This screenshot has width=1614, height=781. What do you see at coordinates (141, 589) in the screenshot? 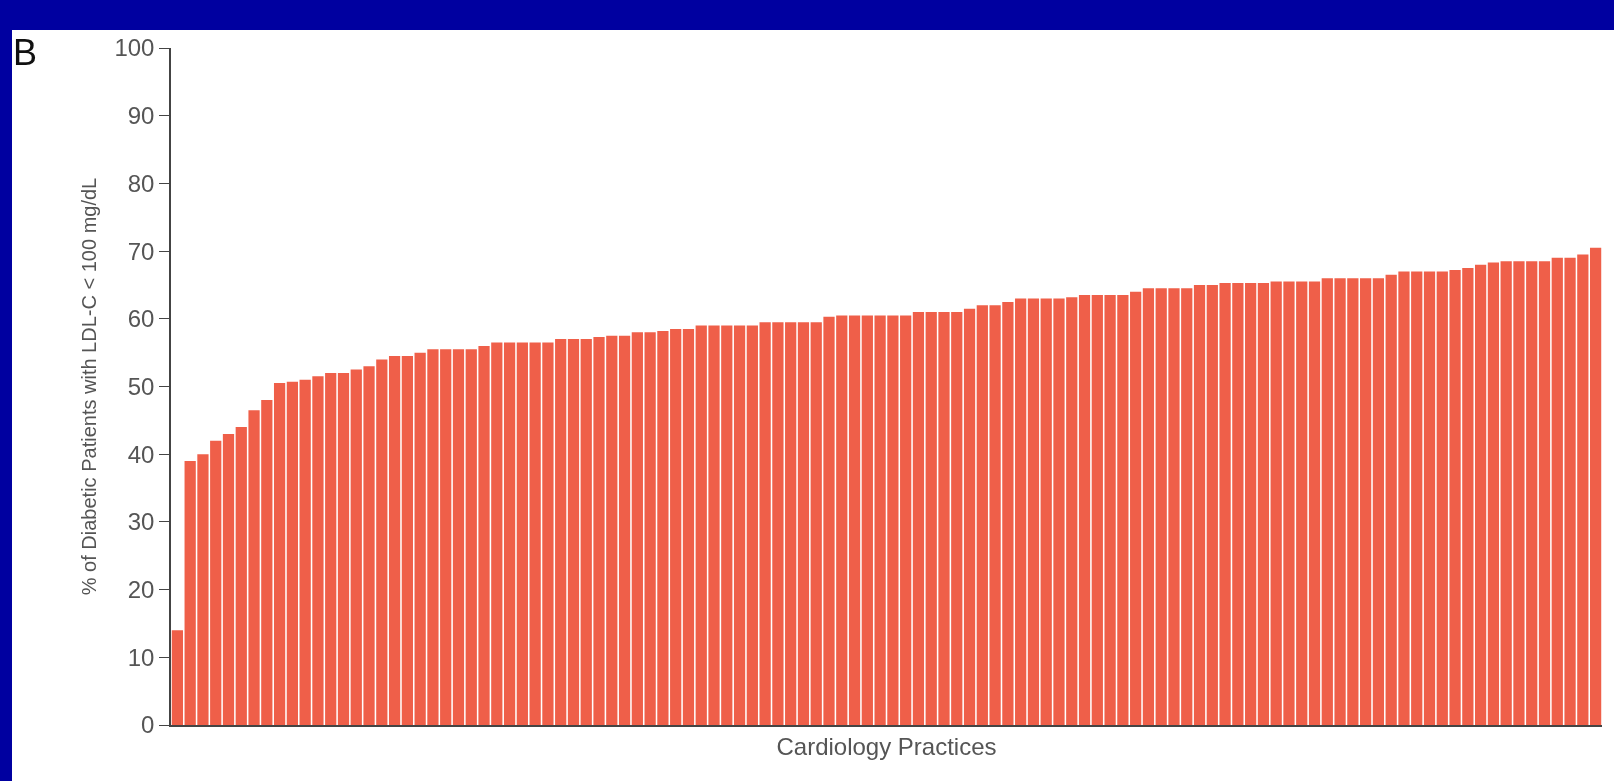
I see `y-tick-label: 20` at bounding box center [141, 589].